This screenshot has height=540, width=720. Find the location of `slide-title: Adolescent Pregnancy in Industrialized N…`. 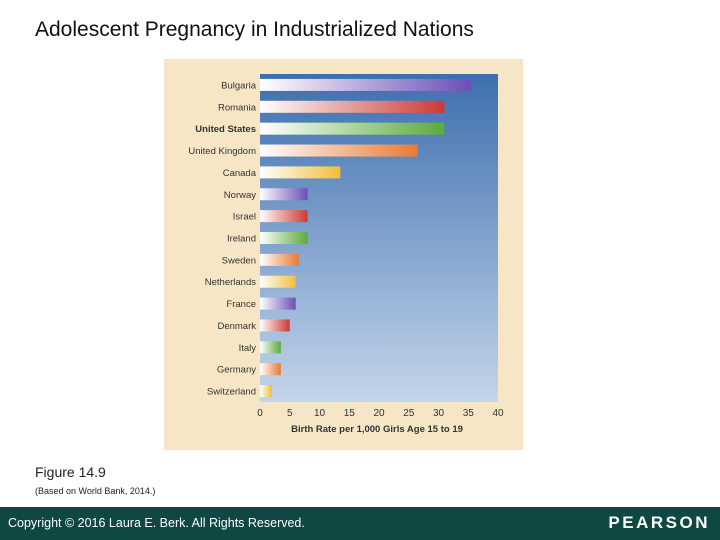

slide-title: Adolescent Pregnancy in Industrialized N… is located at coordinates (254, 29).